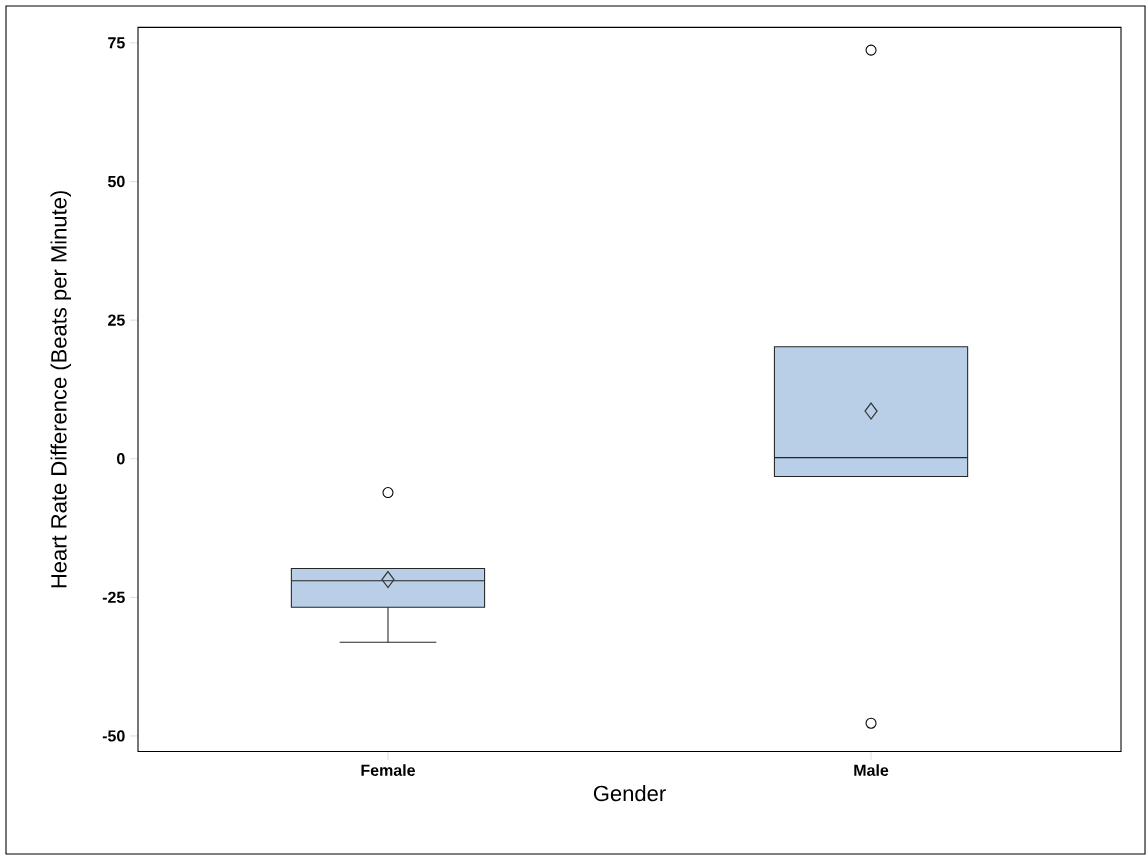 This screenshot has height=860, width=1148. I want to click on y-tick-label: -25, so click(113, 597).